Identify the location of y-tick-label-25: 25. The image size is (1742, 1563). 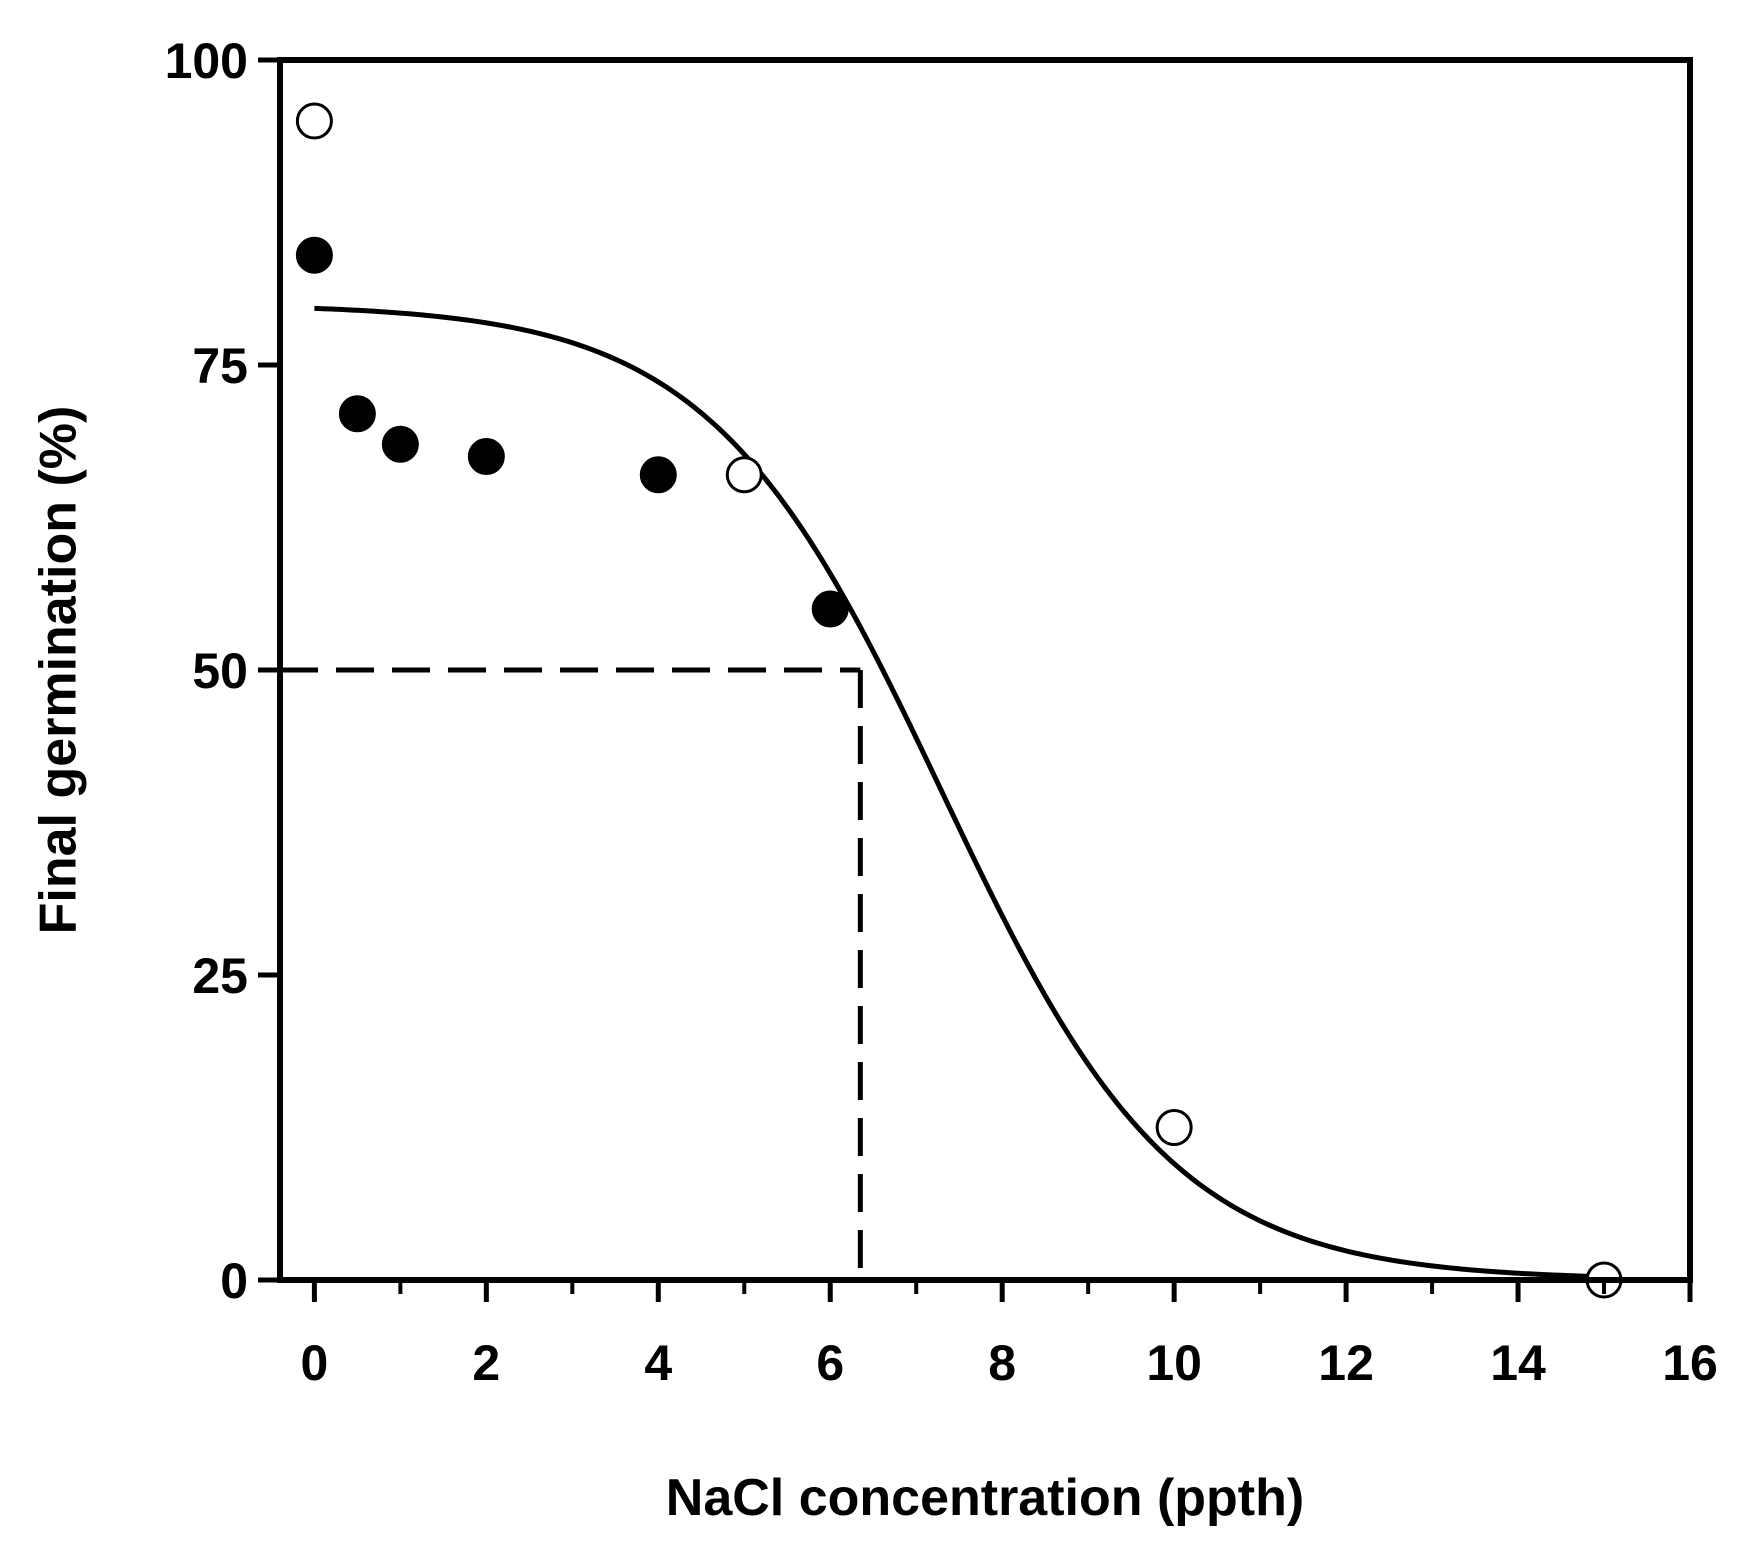
(220, 976).